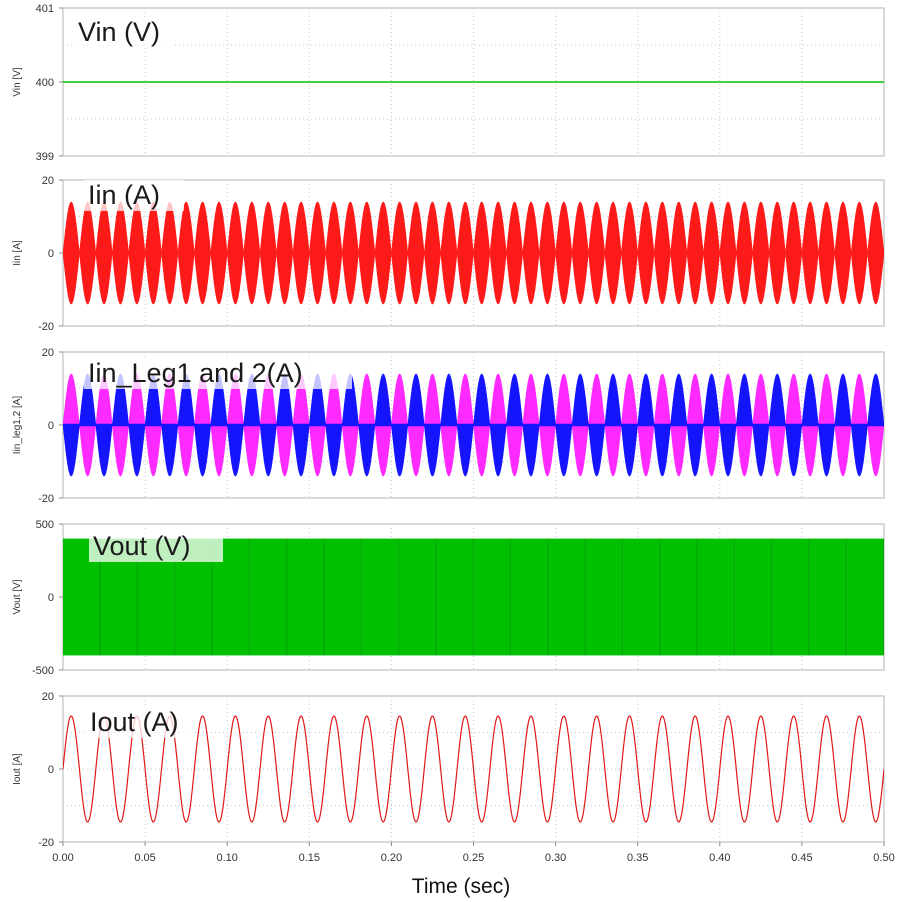 The image size is (903, 902). I want to click on panel-title: Iin_Leg1 and 2(A), so click(195, 373).